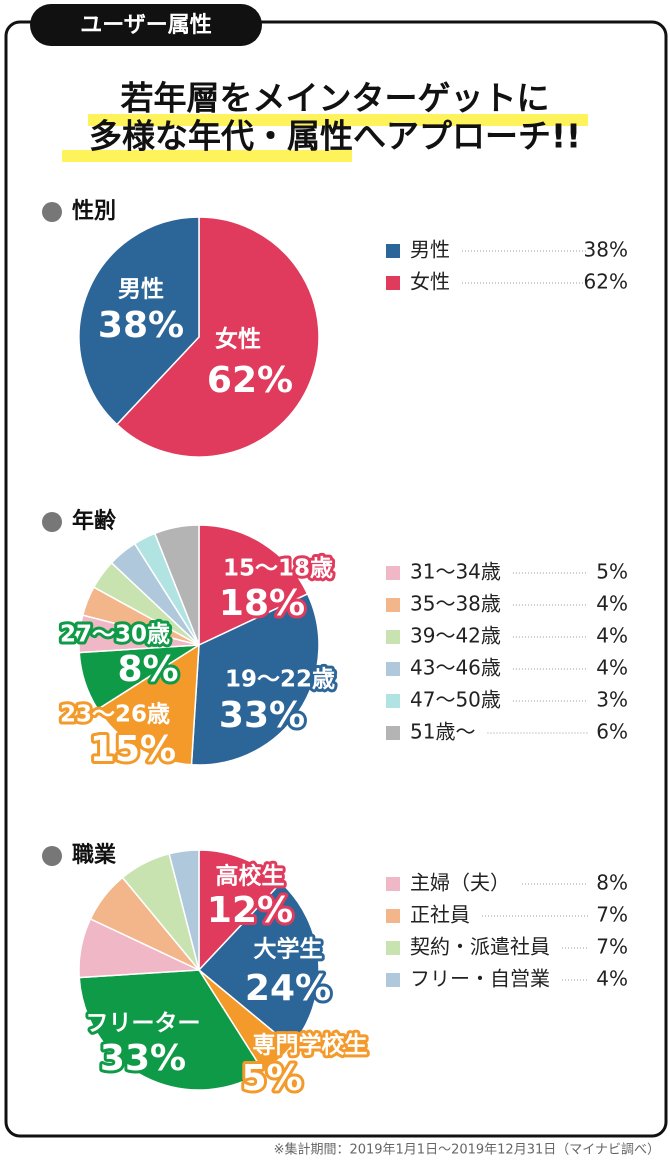 This screenshot has width=670, height=1160. I want to click on legend-label: 35〜38歳, so click(455, 604).